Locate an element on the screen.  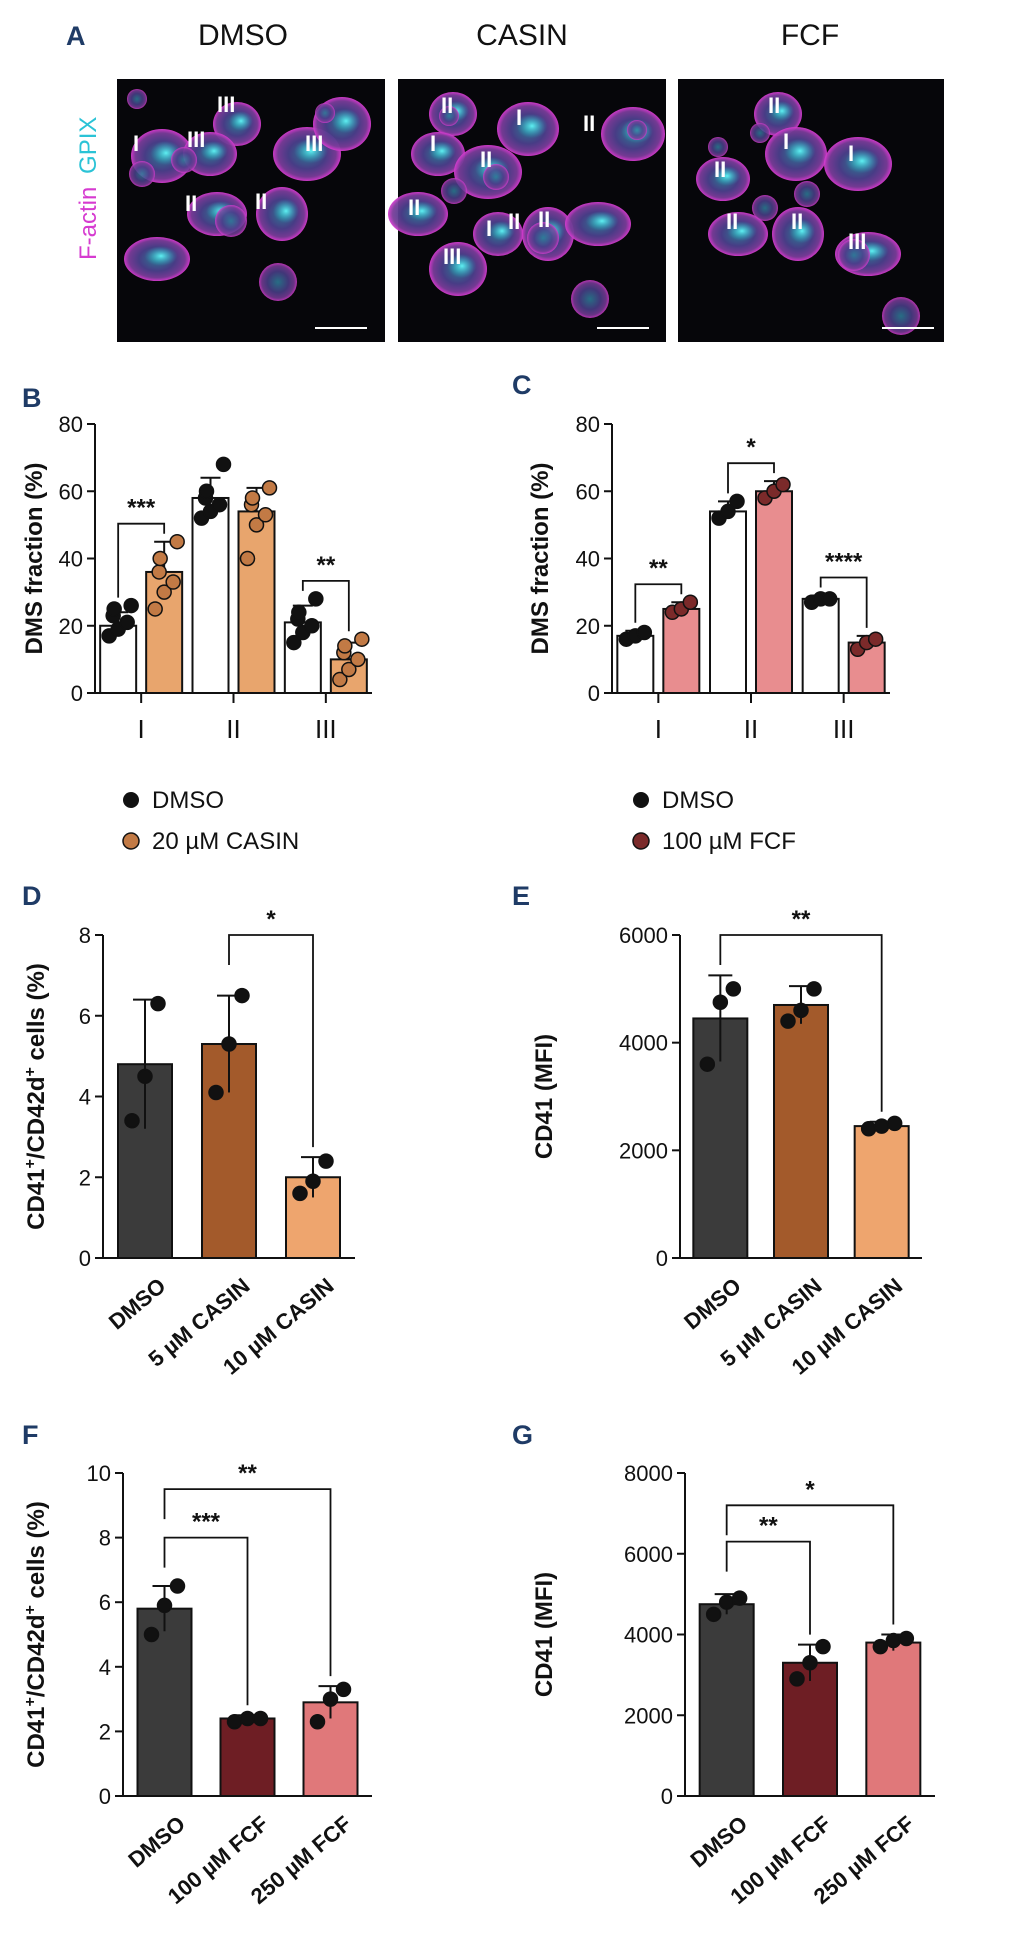
panel-label-d: D is located at coordinates (32, 896).